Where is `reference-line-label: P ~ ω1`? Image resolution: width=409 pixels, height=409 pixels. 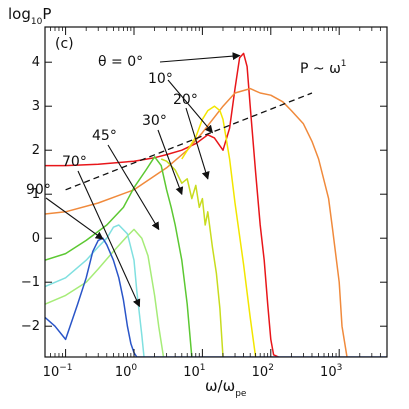 reference-line-label: P ~ ω1 is located at coordinates (323, 68).